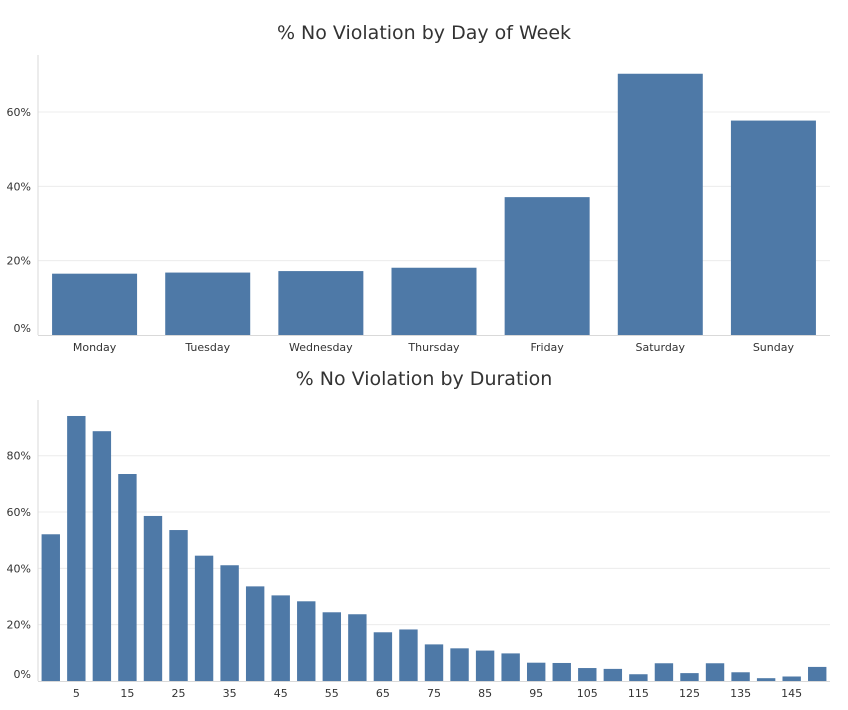  Describe the element at coordinates (587, 693) in the screenshot. I see `x-tick-label: 105` at that location.